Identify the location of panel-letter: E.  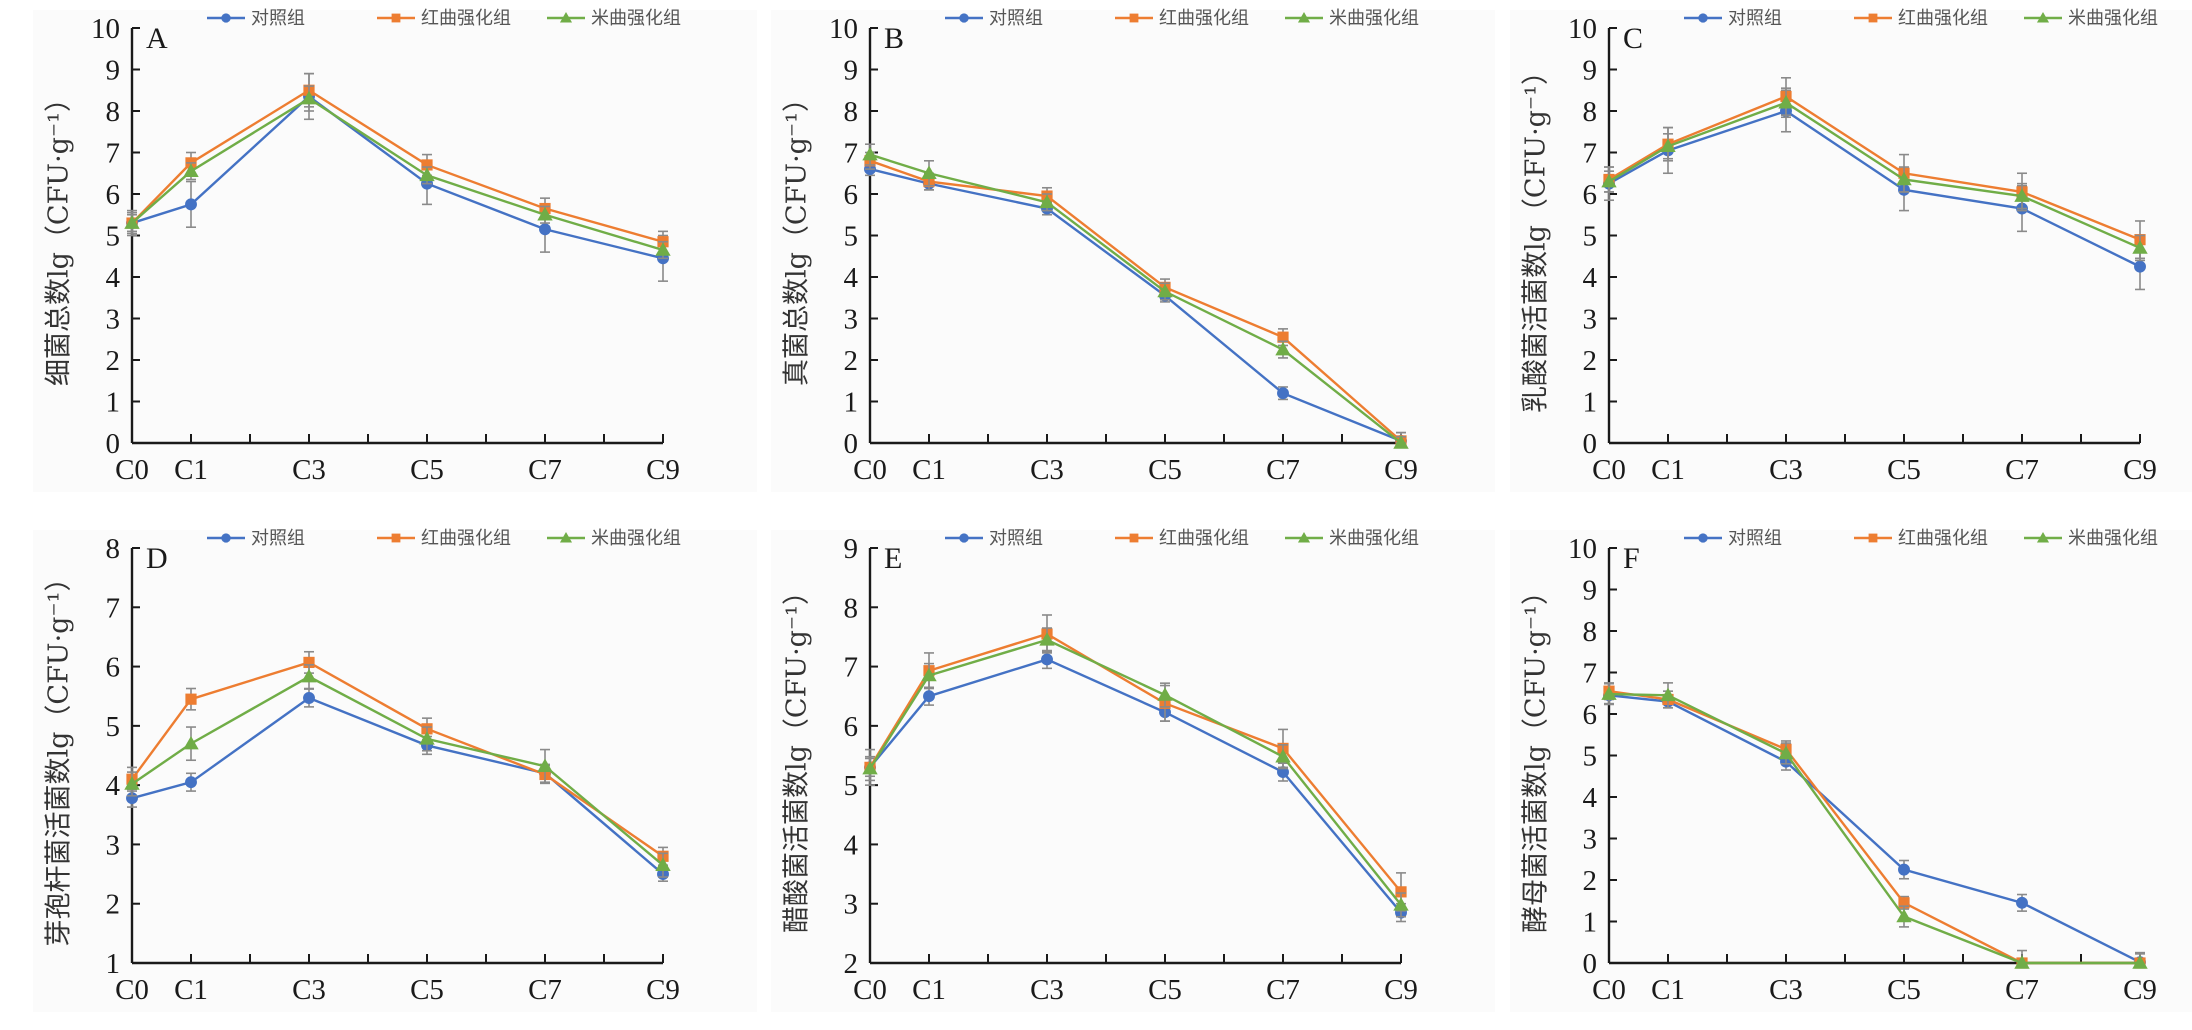
(893, 558).